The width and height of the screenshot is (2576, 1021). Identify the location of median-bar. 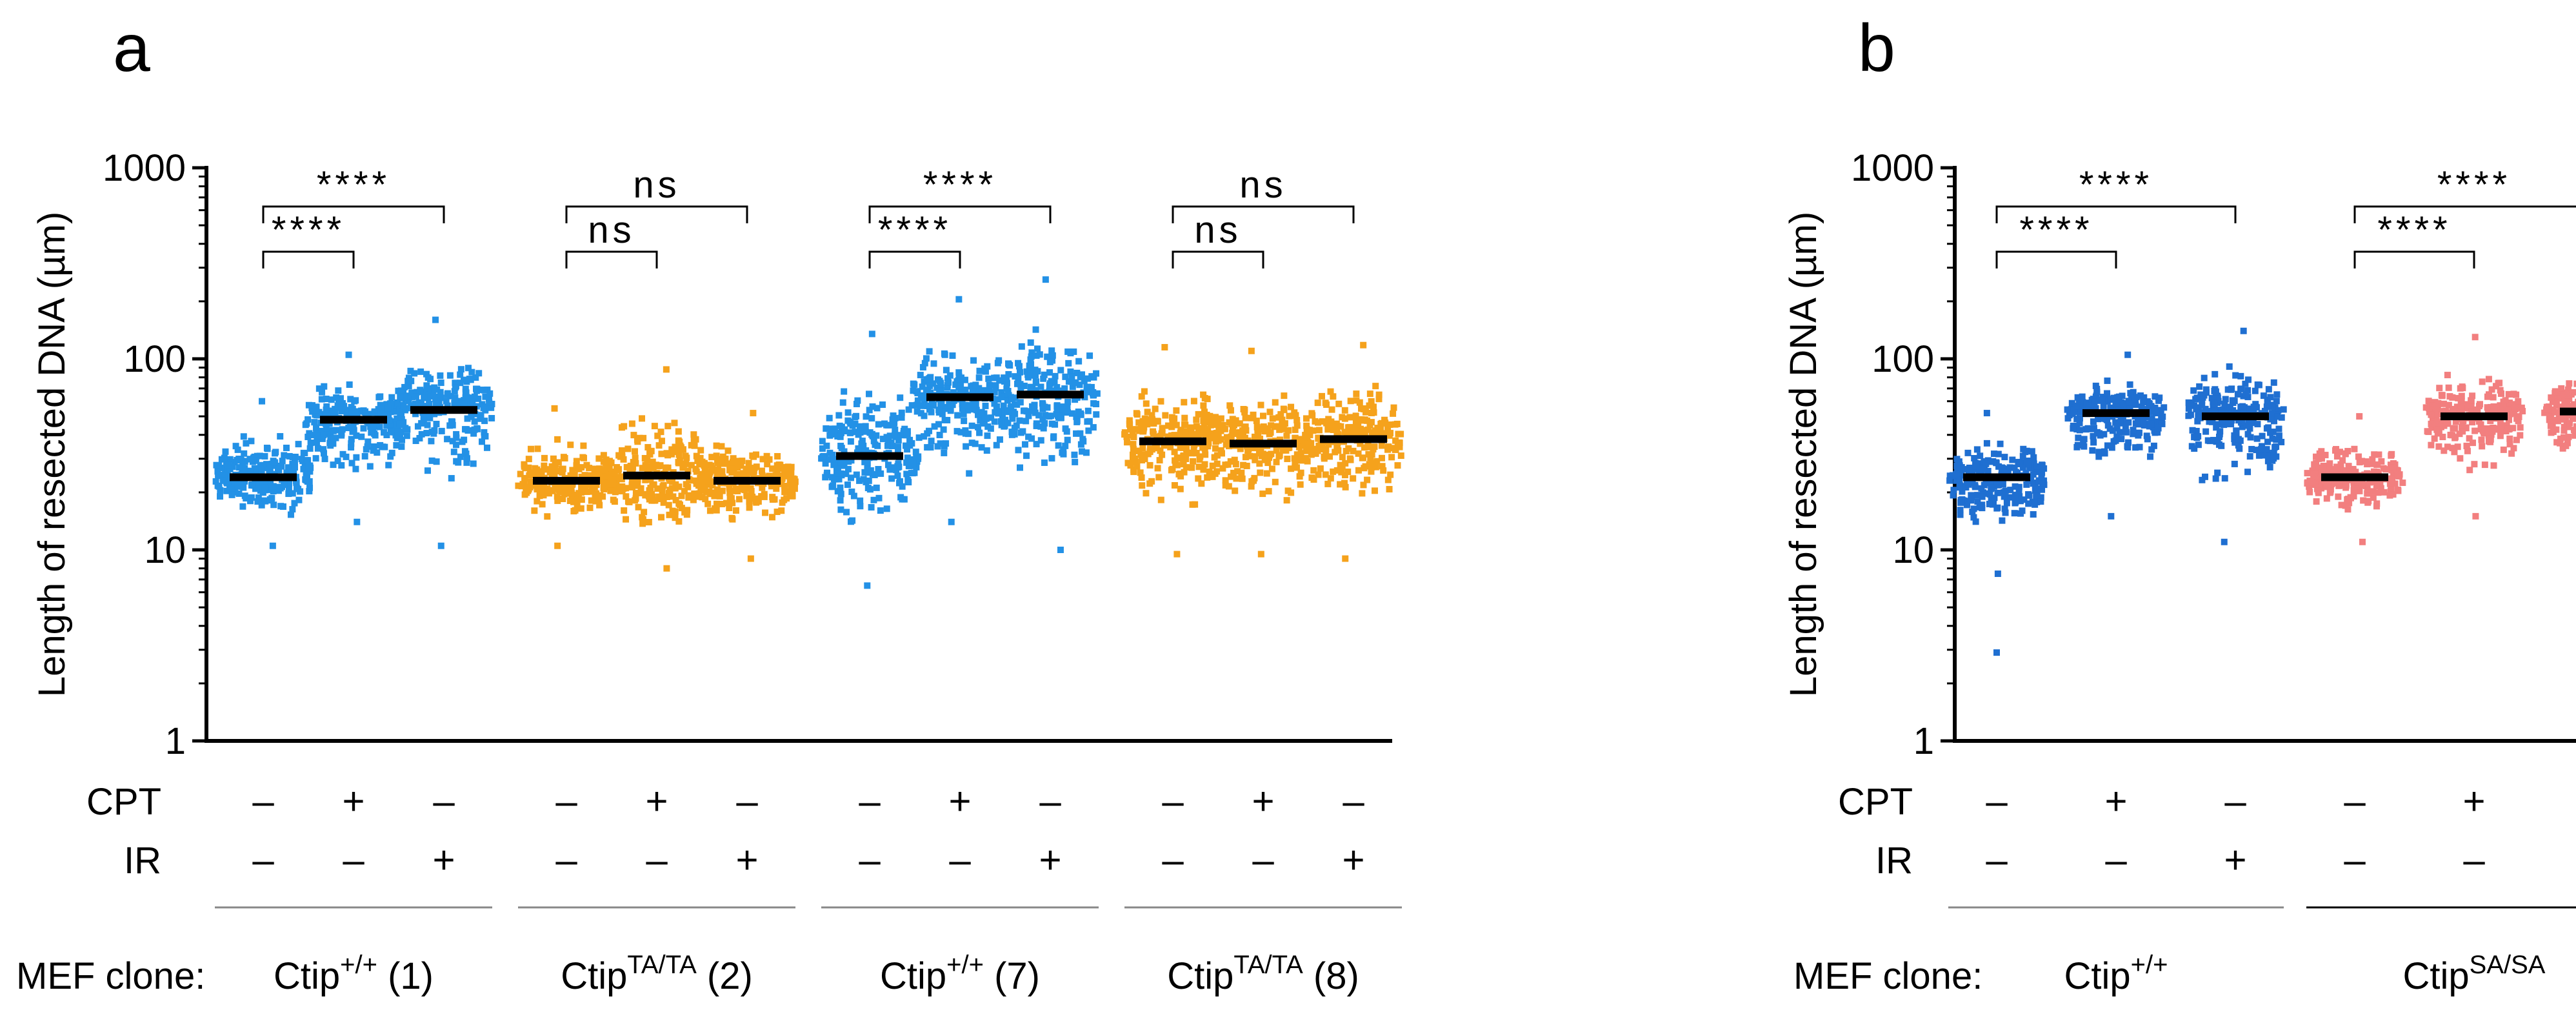
(1172, 441).